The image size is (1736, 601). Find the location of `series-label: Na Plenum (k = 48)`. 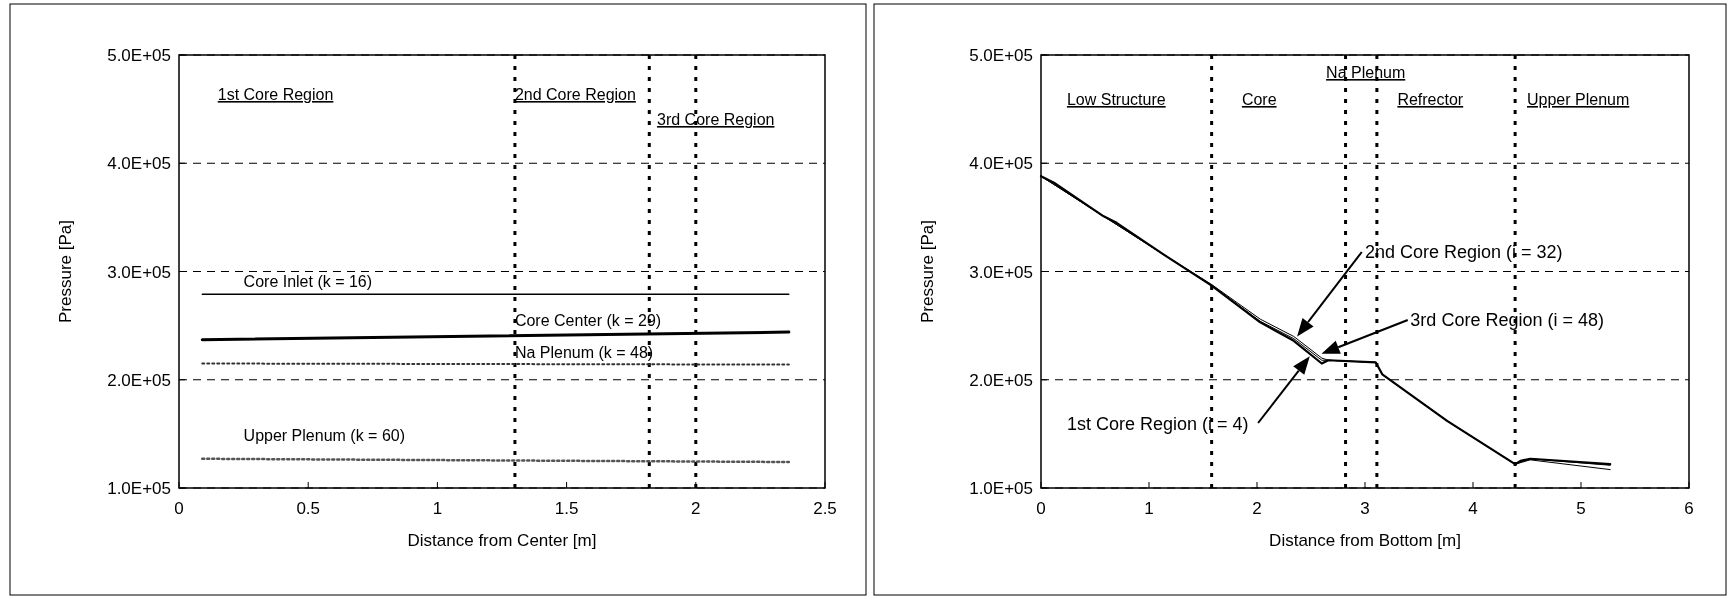

series-label: Na Plenum (k = 48) is located at coordinates (584, 352).